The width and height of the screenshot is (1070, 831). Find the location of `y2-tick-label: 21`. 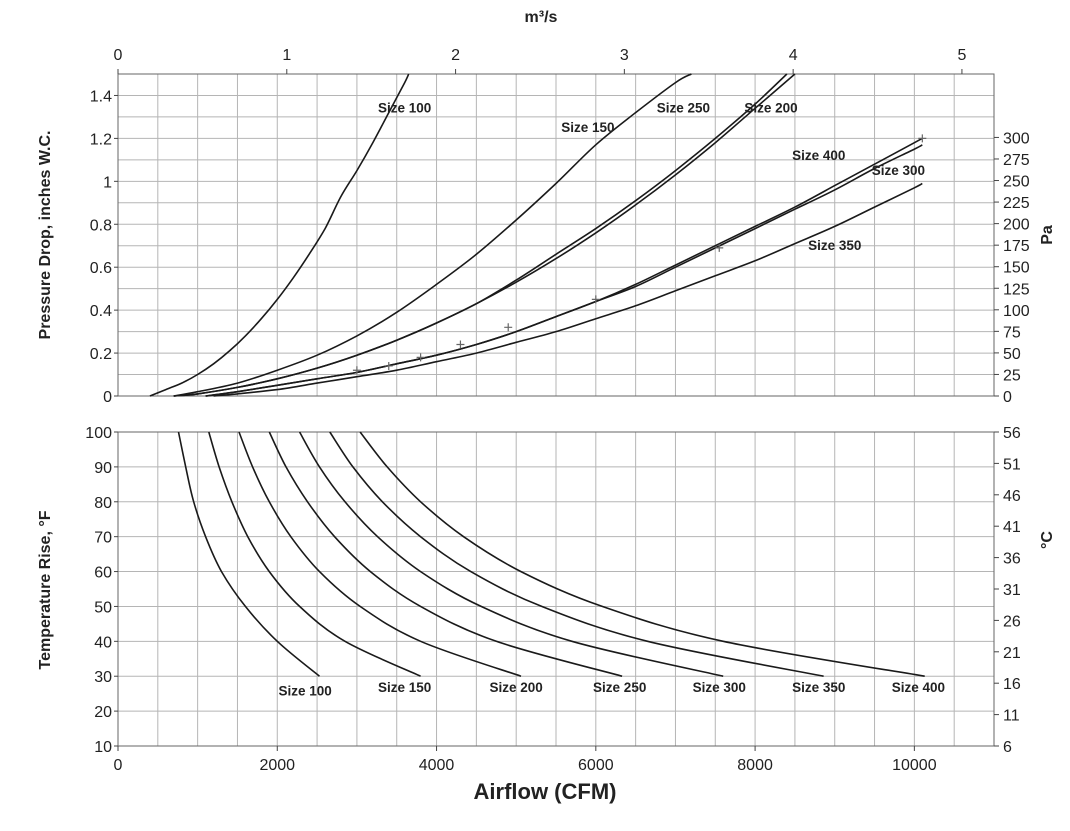

y2-tick-label: 21 is located at coordinates (1012, 653).